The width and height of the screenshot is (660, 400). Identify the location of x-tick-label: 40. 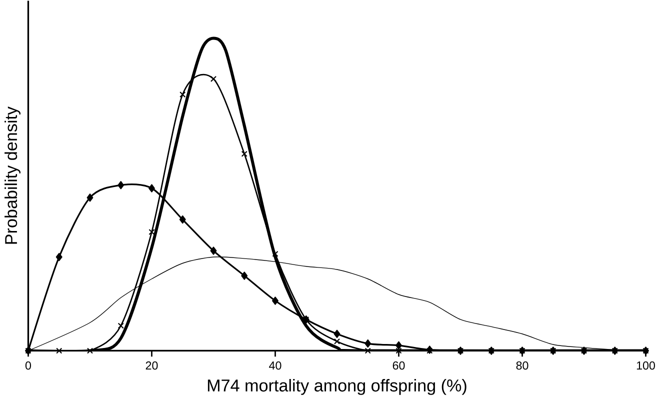
(275, 366).